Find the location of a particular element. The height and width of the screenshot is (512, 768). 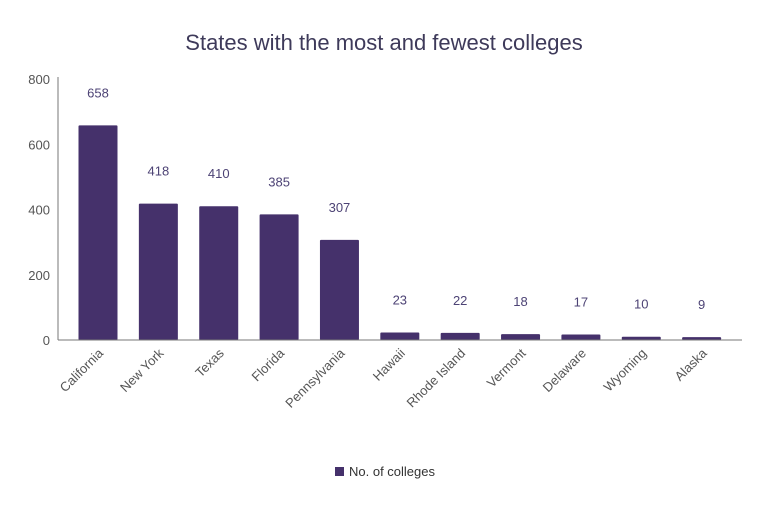

data-label: 17 is located at coordinates (581, 301).